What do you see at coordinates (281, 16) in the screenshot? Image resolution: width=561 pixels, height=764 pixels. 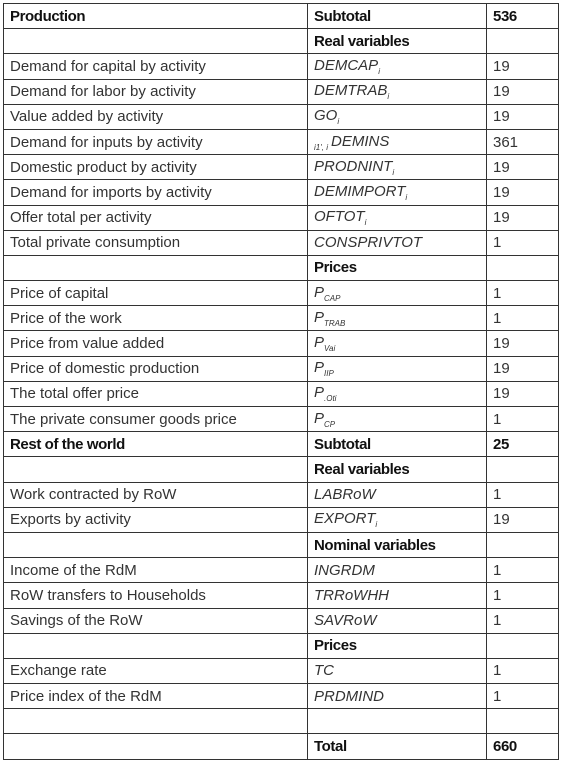 I see `table-row: Production Subtotal 536` at bounding box center [281, 16].